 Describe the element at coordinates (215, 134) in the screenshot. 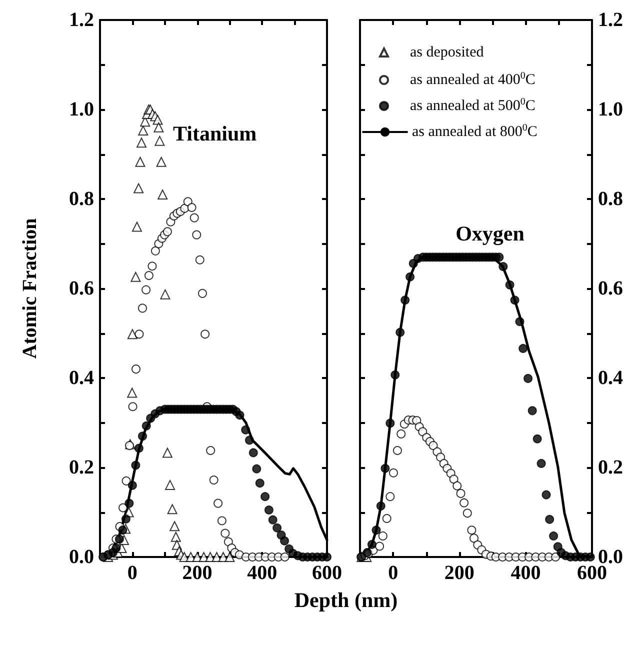

I see `text: Titanium` at that location.